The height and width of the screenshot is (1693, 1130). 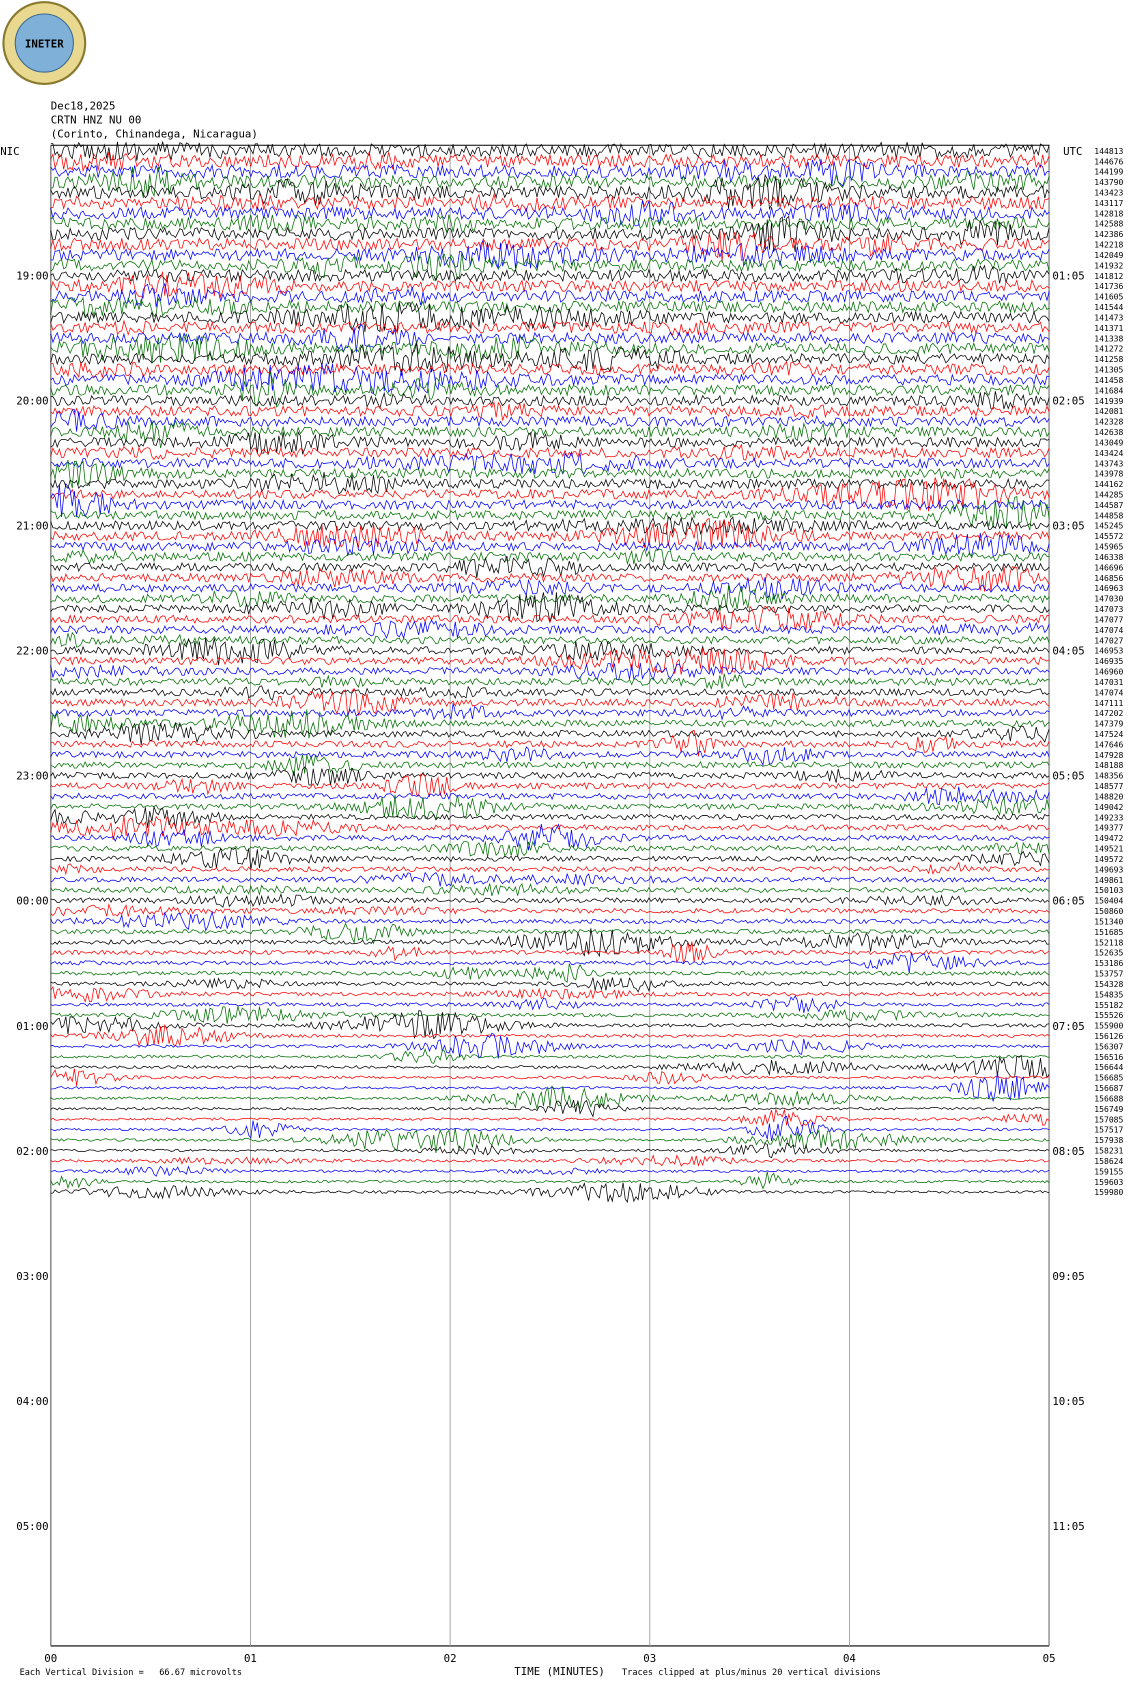 I want to click on trace-level: 146960, so click(x=1108, y=672).